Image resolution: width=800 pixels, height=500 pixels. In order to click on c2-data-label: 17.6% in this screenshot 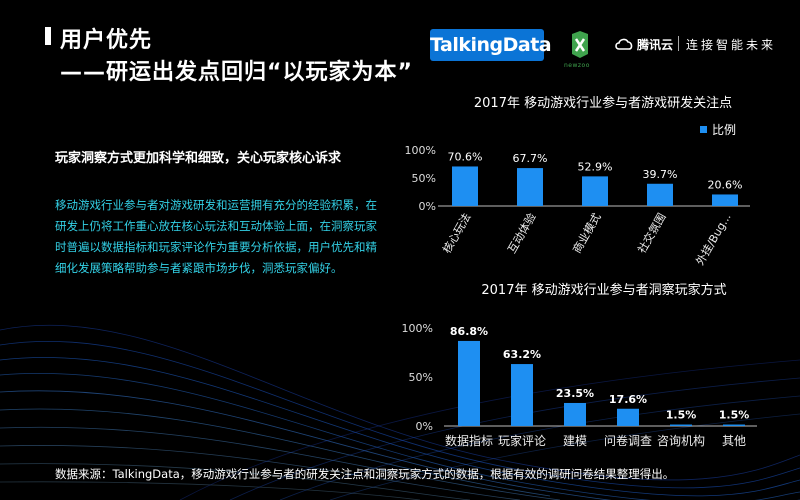, I will do `click(628, 399)`.